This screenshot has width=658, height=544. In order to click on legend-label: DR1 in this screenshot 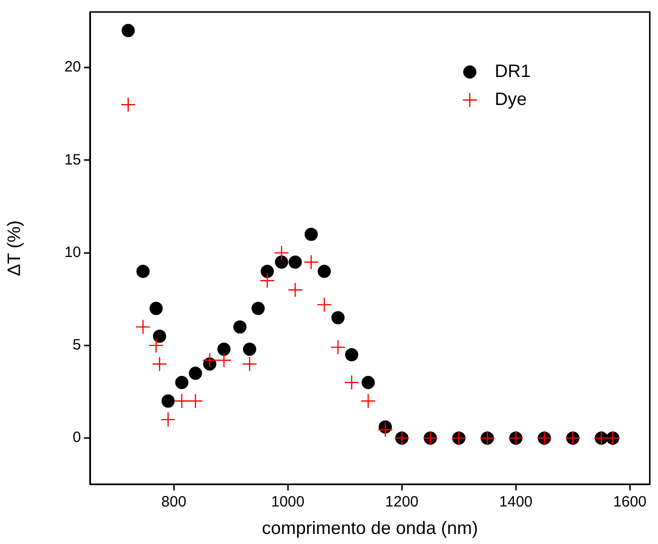, I will do `click(512, 70)`.